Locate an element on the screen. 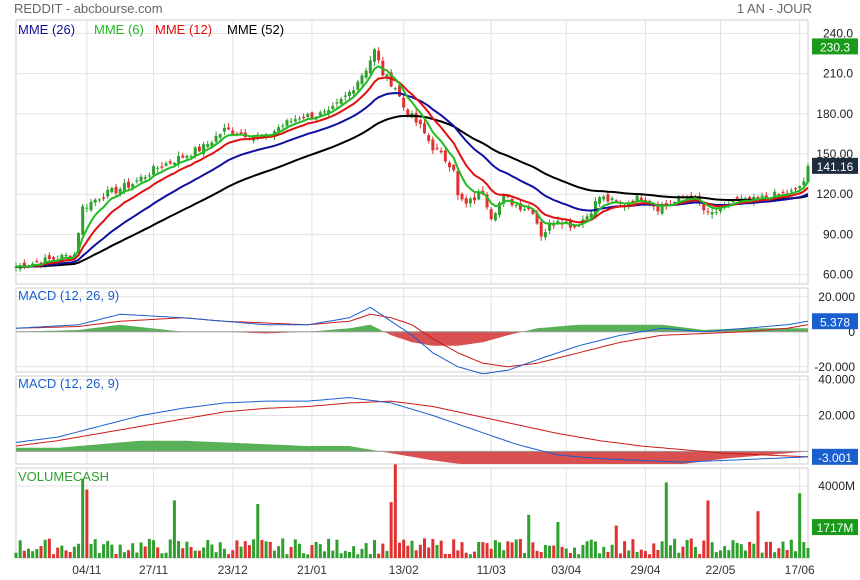 The height and width of the screenshot is (580, 860). price-y-tick: 60.00 is located at coordinates (838, 275).